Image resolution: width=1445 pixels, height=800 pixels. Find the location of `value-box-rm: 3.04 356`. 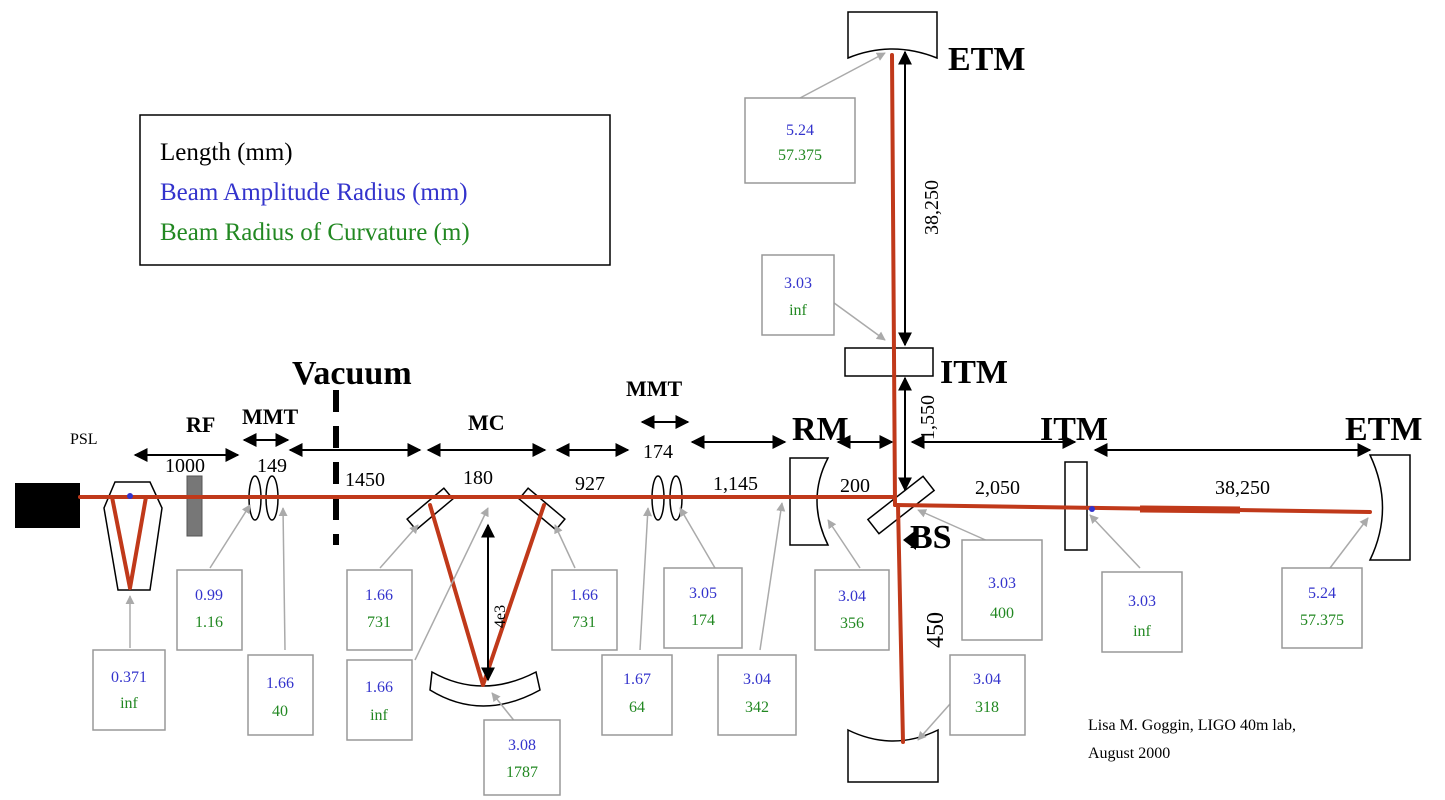

value-box-rm: 3.04 356 is located at coordinates (852, 610).